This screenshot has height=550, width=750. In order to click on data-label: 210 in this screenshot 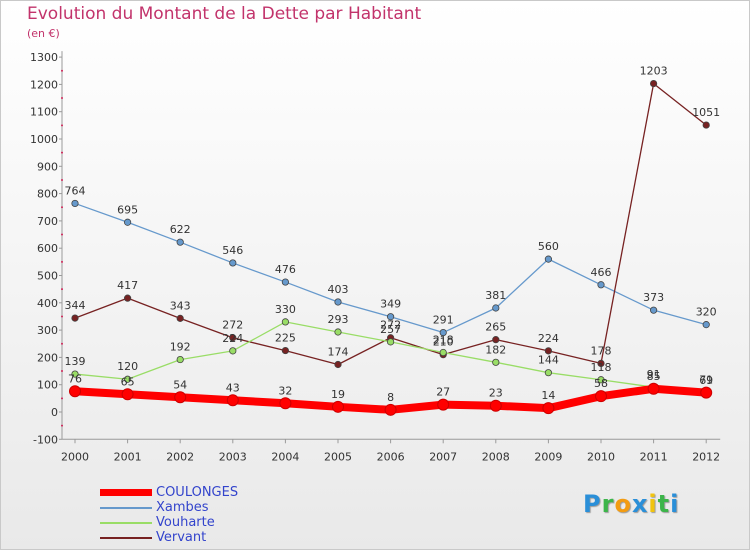, I will do `click(443, 342)`.